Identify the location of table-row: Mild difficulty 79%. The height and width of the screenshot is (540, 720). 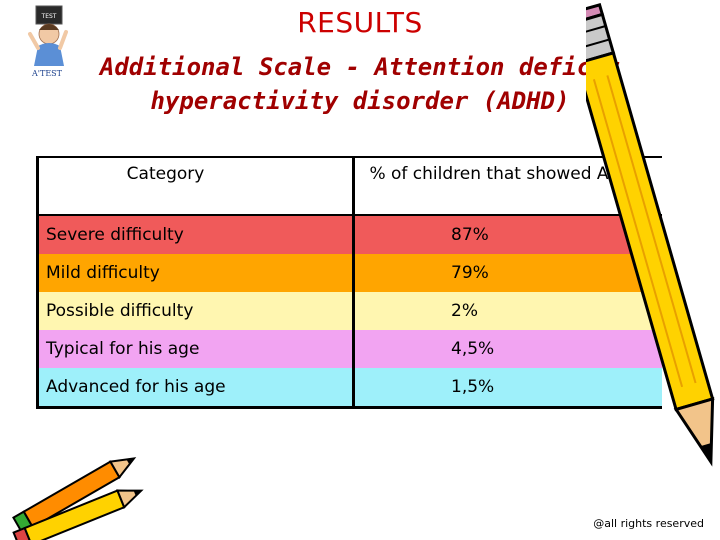
(350, 273).